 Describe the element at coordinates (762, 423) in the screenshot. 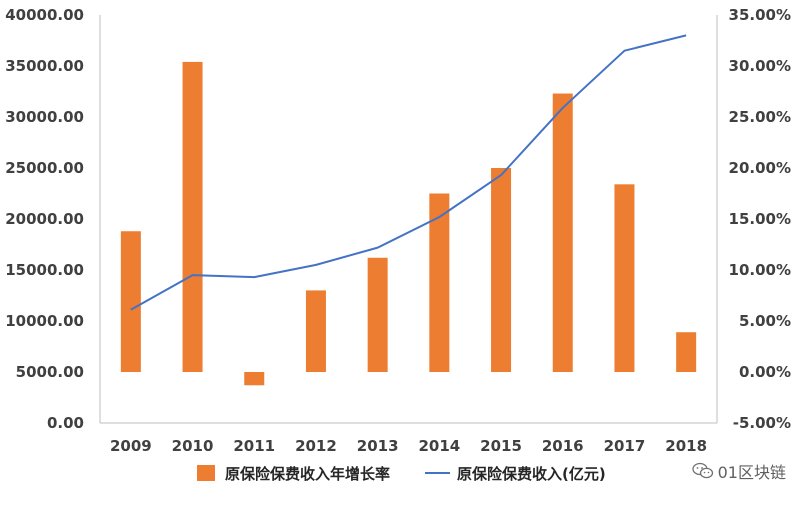

I see `right-axis-tick-label: -5.00%` at that location.